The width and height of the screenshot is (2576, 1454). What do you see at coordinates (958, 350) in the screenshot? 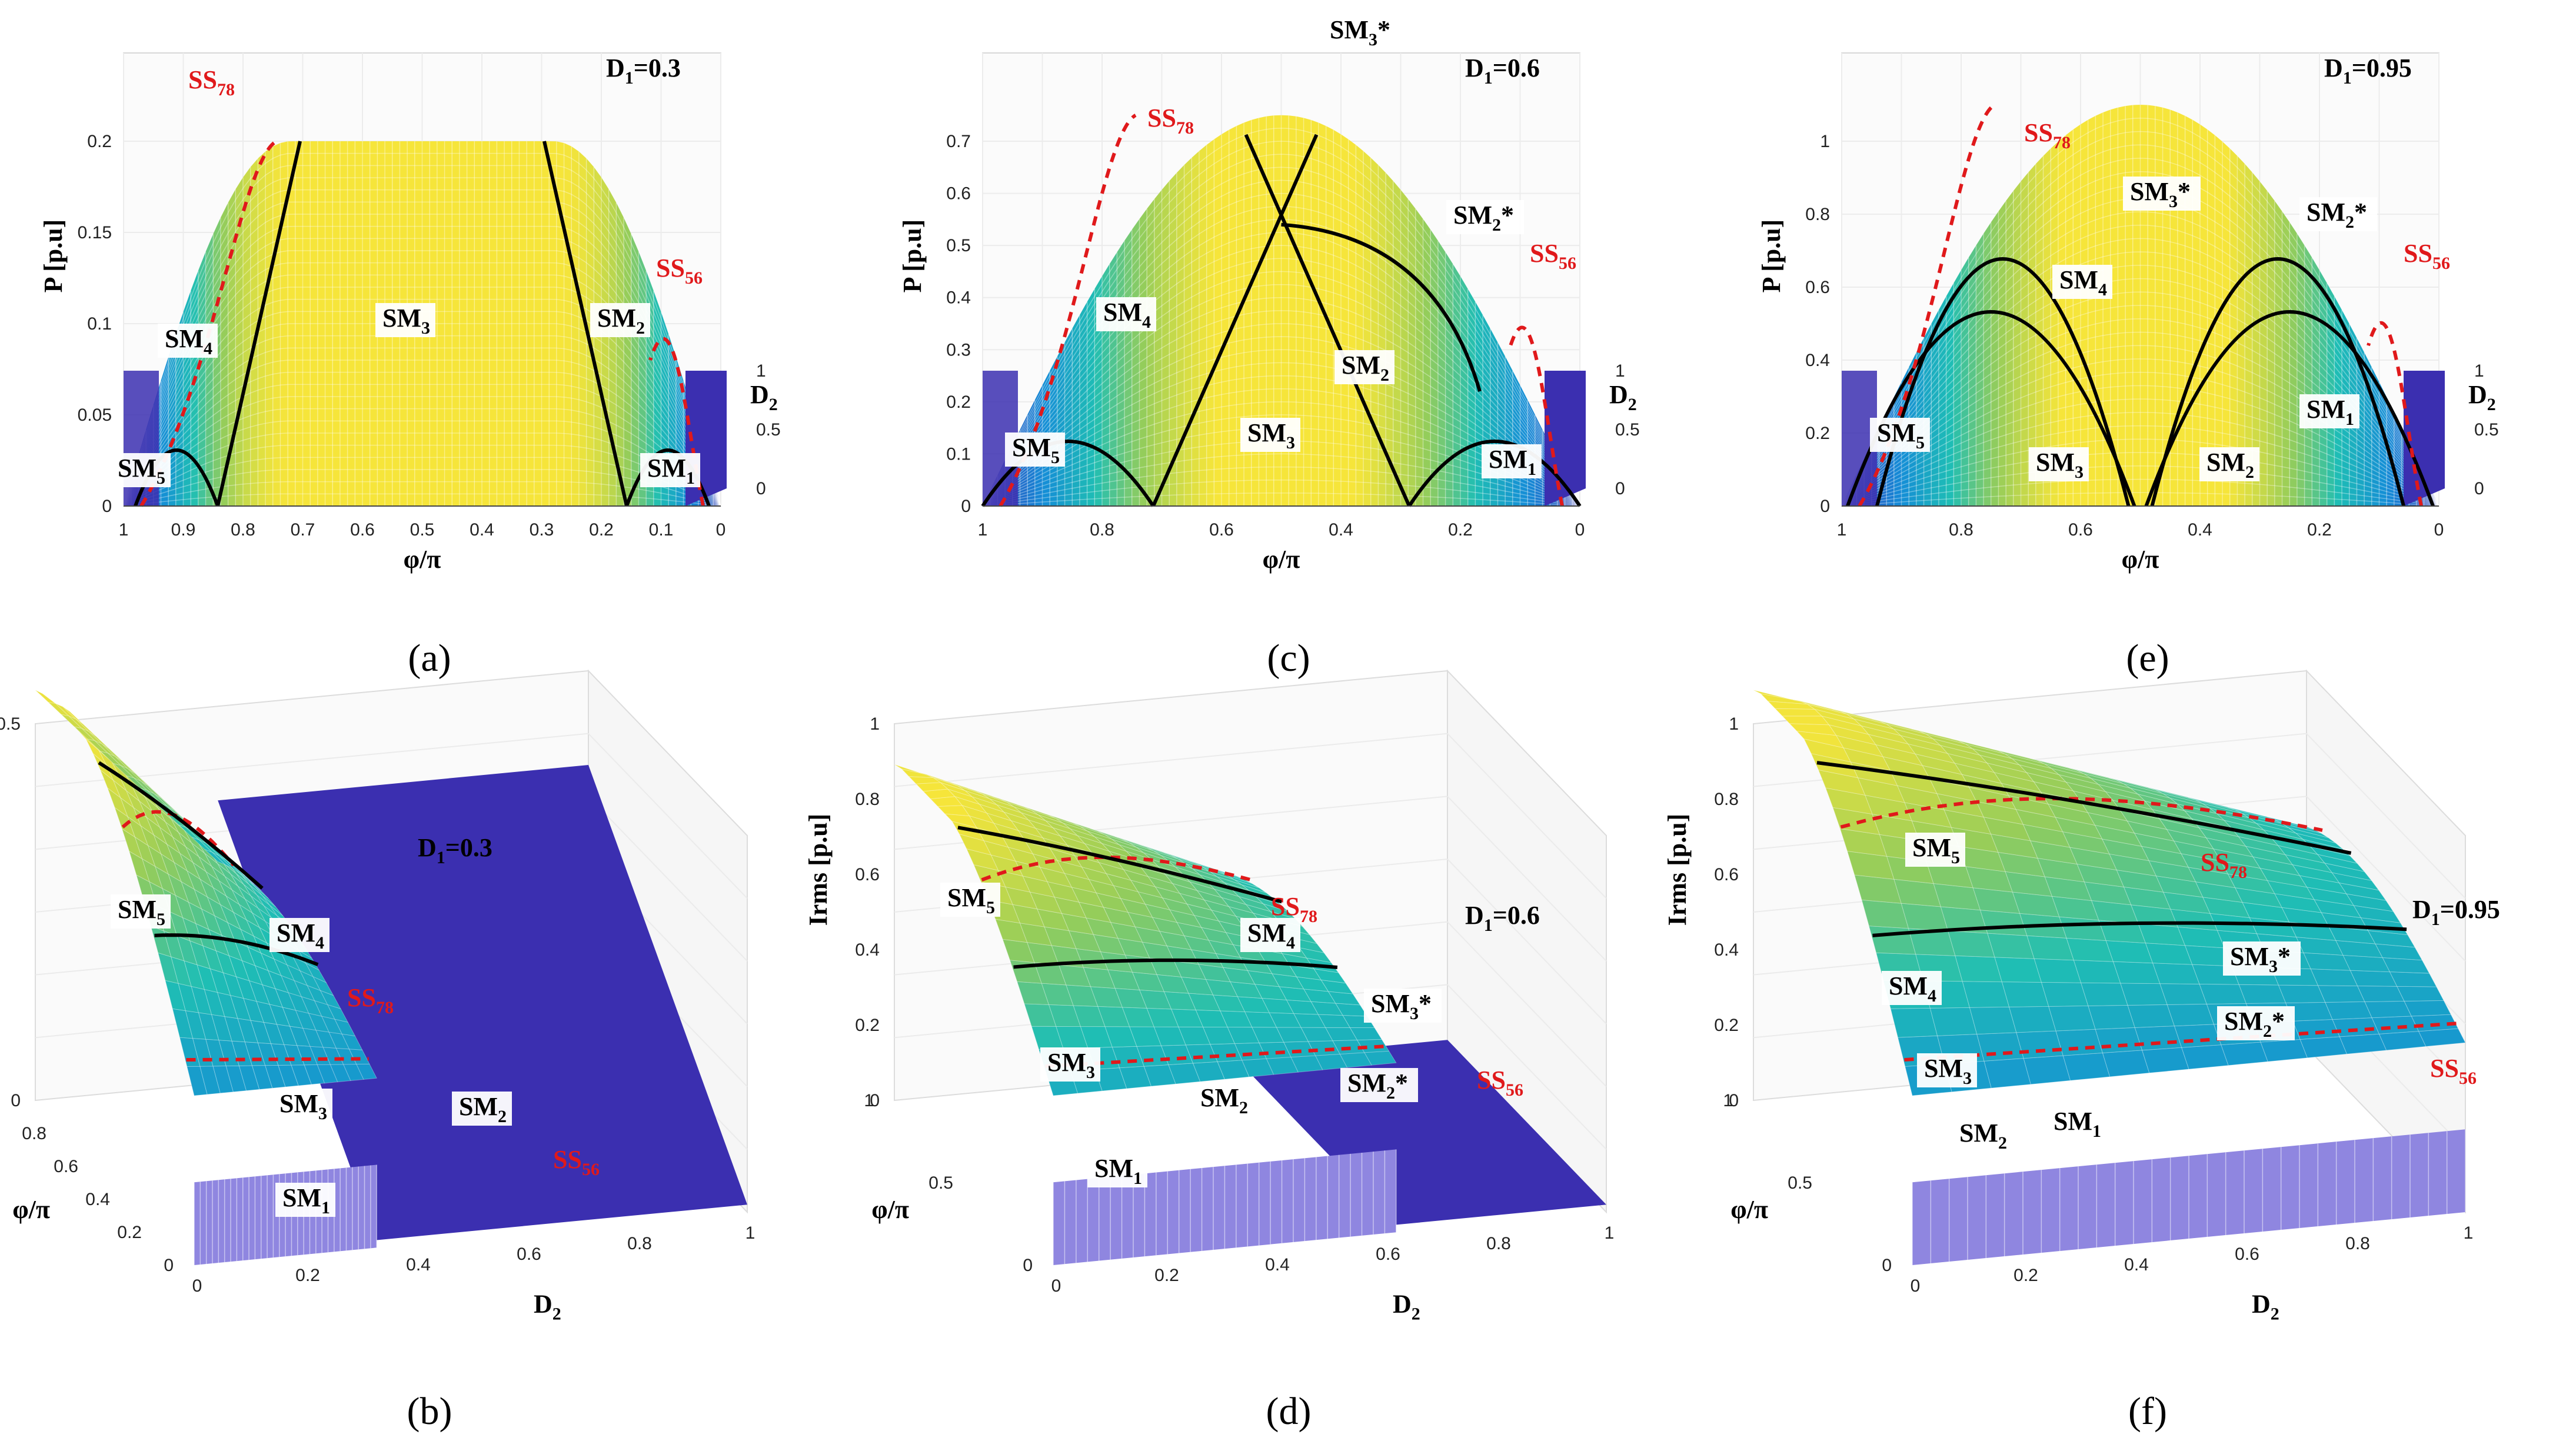
I see `z-tick-4: 0.3` at bounding box center [958, 350].